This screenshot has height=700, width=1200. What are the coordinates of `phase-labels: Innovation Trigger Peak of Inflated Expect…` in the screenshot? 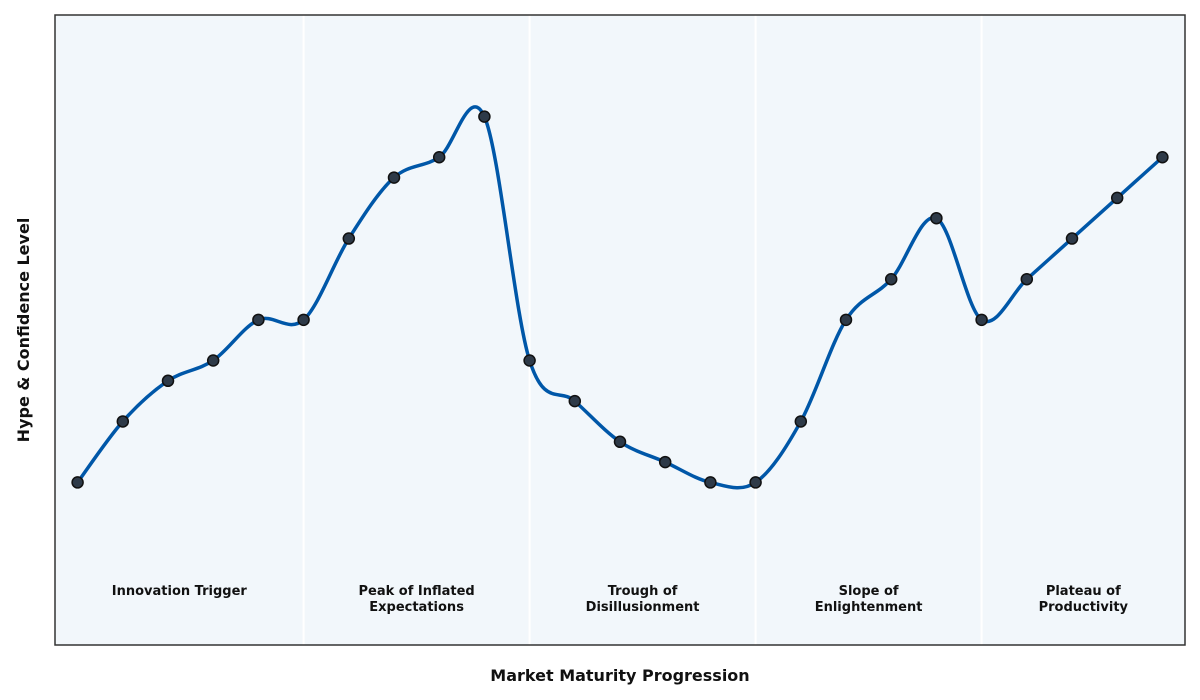 It's located at (620, 599).